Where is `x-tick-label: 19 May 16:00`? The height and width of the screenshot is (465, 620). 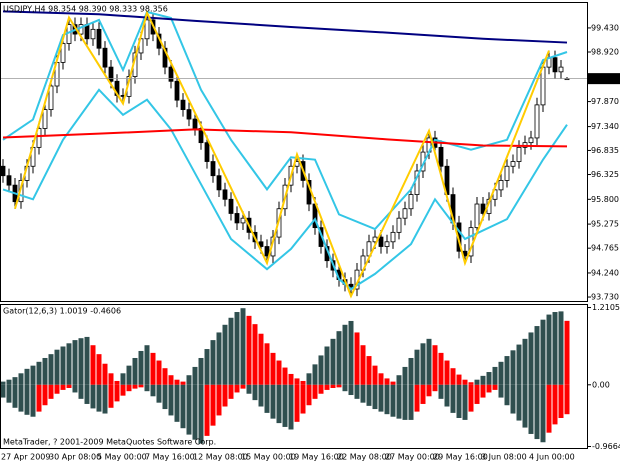 x-tick-label: 19 May 16:00 is located at coordinates (316, 457).